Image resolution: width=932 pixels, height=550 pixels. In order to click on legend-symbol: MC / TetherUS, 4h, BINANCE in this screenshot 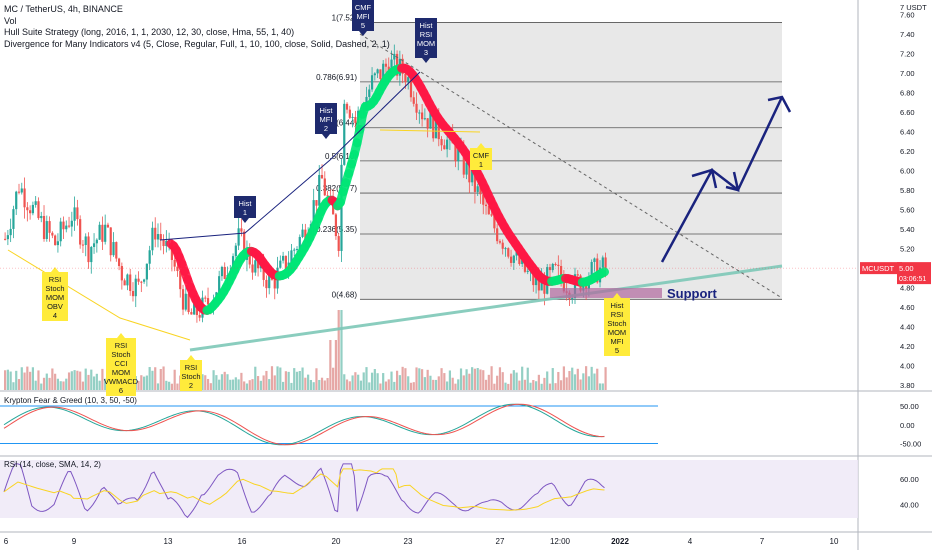, I will do `click(63, 9)`.